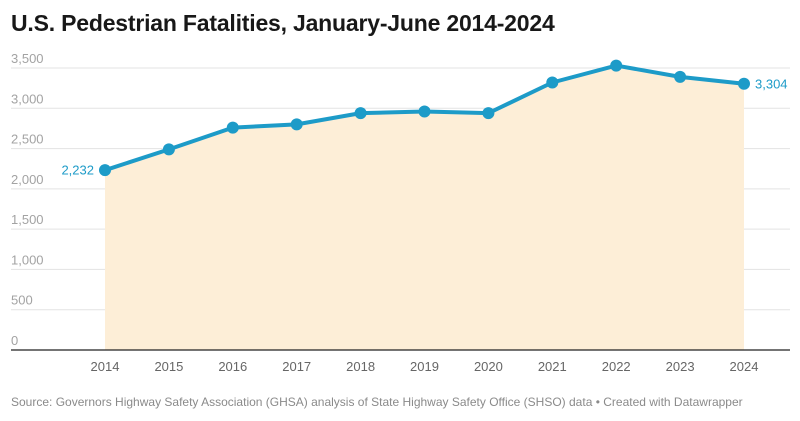  Describe the element at coordinates (488, 366) in the screenshot. I see `x-tick-label: 2020` at that location.